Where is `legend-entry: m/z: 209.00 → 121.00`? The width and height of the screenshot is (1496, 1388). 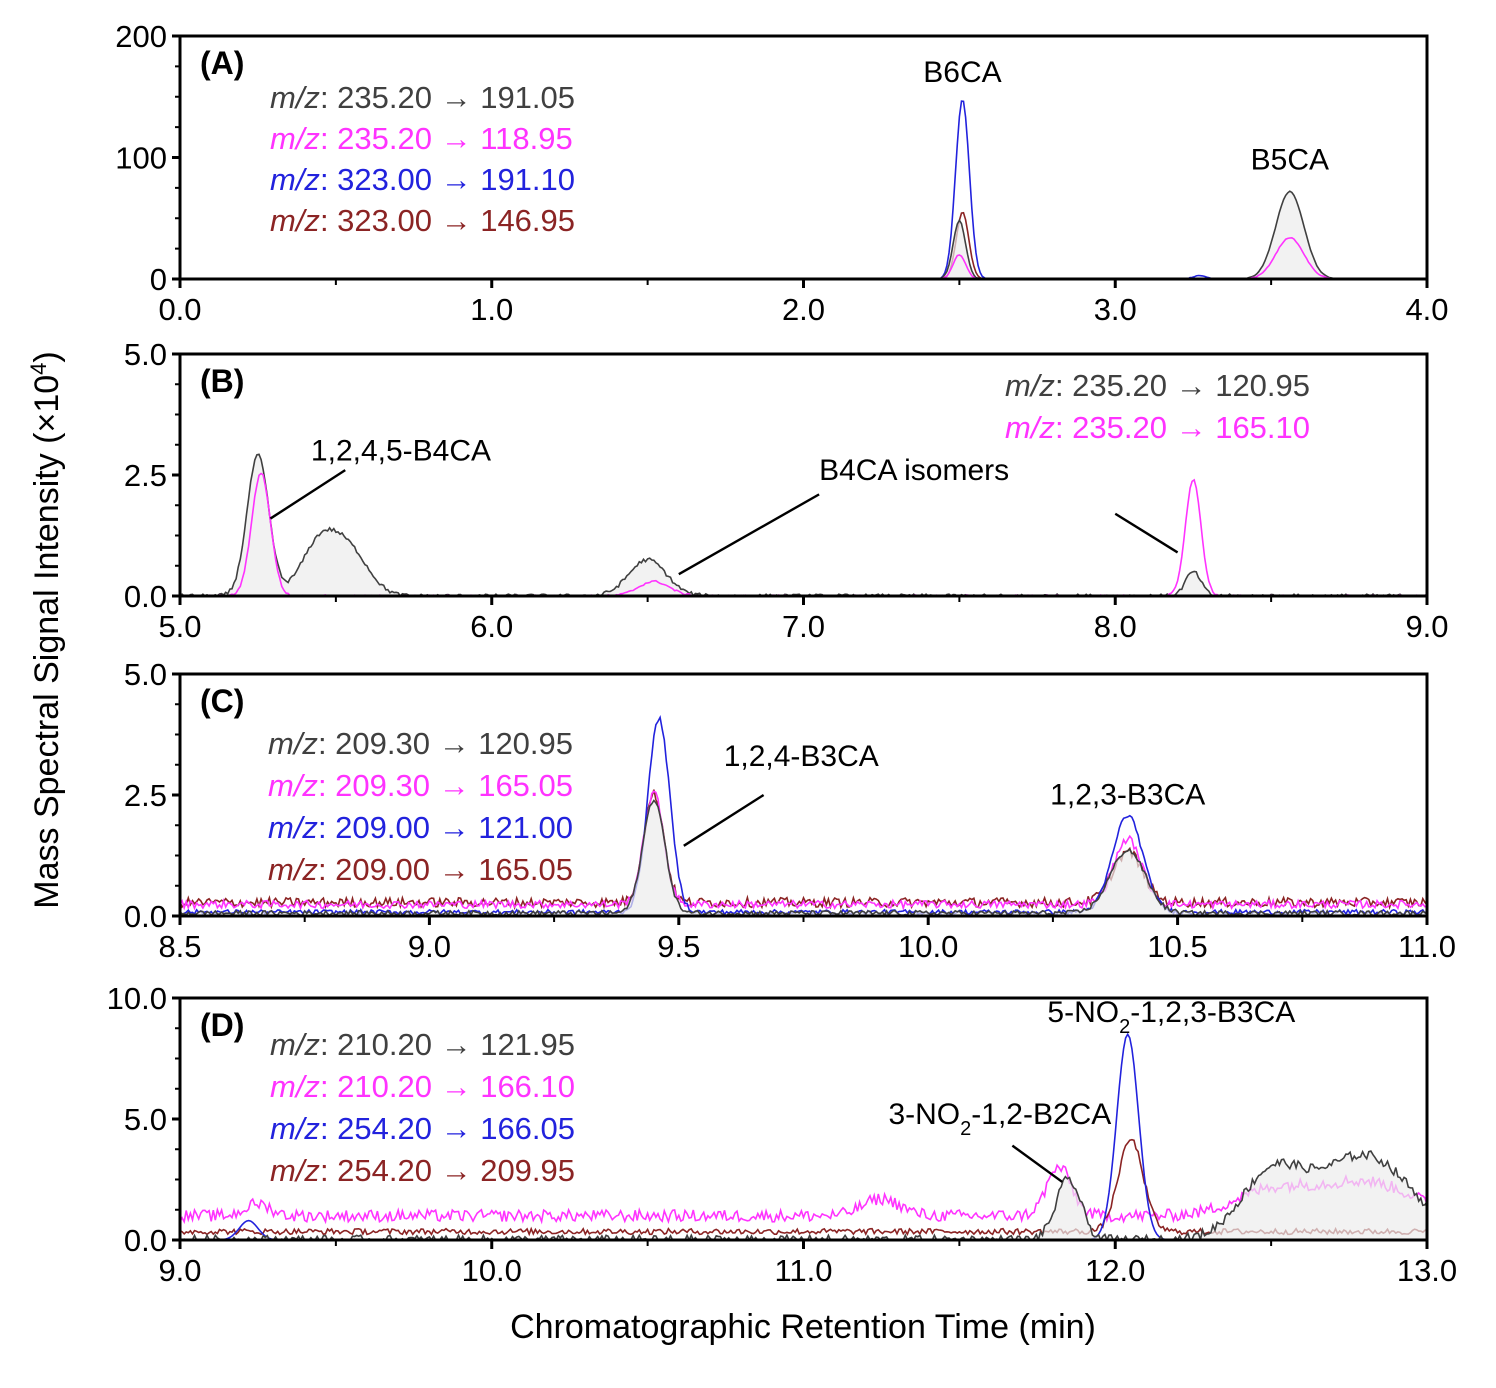
legend-entry: m/z: 209.00 → 121.00 is located at coordinates (420, 827).